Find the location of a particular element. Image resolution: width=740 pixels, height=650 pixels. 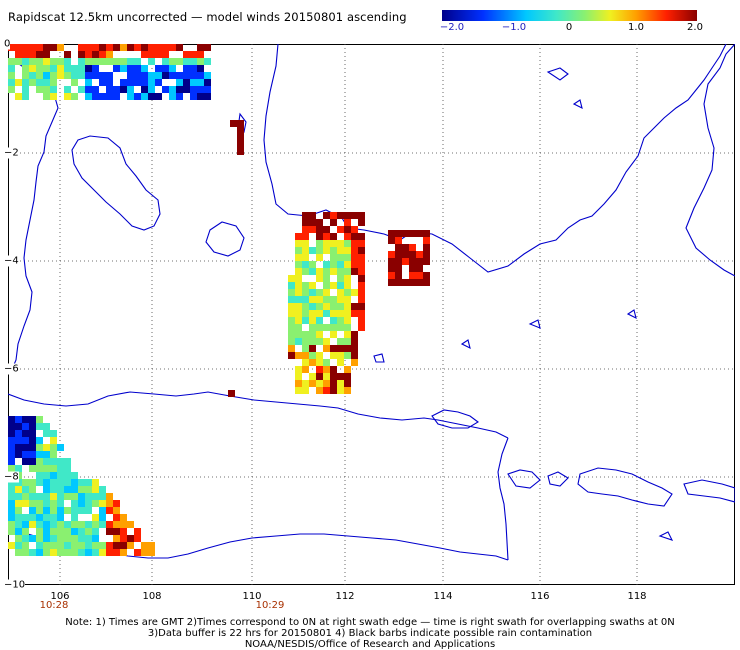

colorbar-tick: −2.0 is located at coordinates (452, 27).